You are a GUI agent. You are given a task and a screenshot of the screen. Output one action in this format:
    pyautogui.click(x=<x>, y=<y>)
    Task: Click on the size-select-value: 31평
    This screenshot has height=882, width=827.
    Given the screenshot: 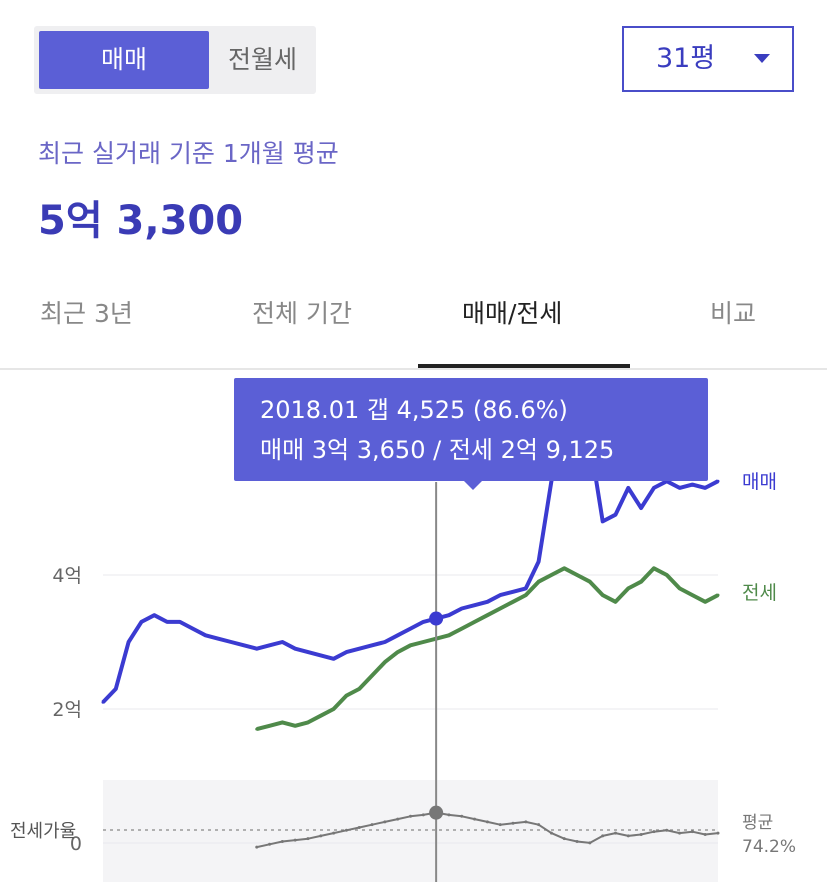 What is the action you would take?
    pyautogui.click(x=686, y=58)
    